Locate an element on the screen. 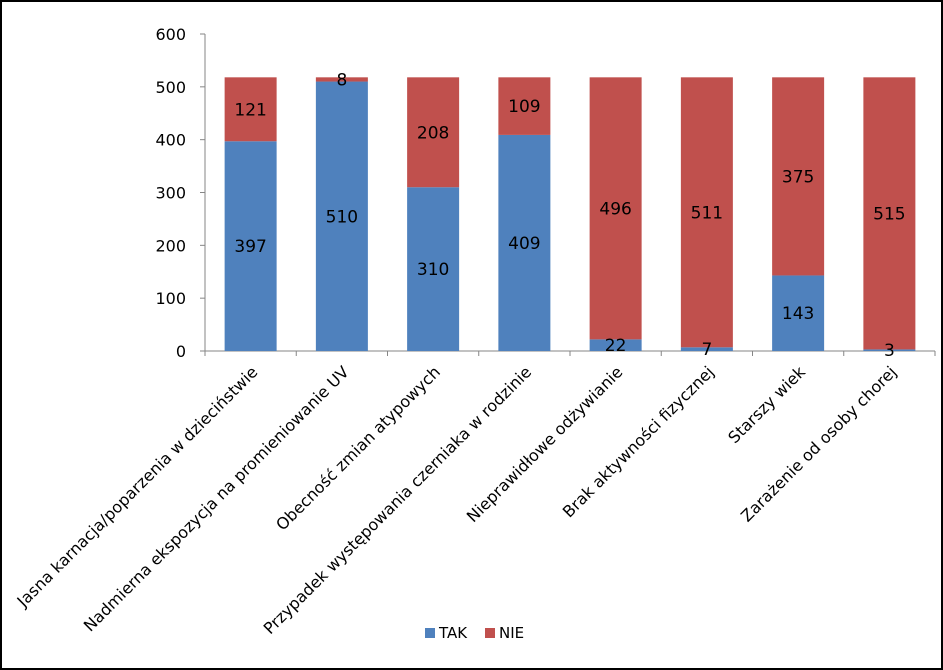 The image size is (943, 670). data-label-nie: 208 is located at coordinates (433, 133).